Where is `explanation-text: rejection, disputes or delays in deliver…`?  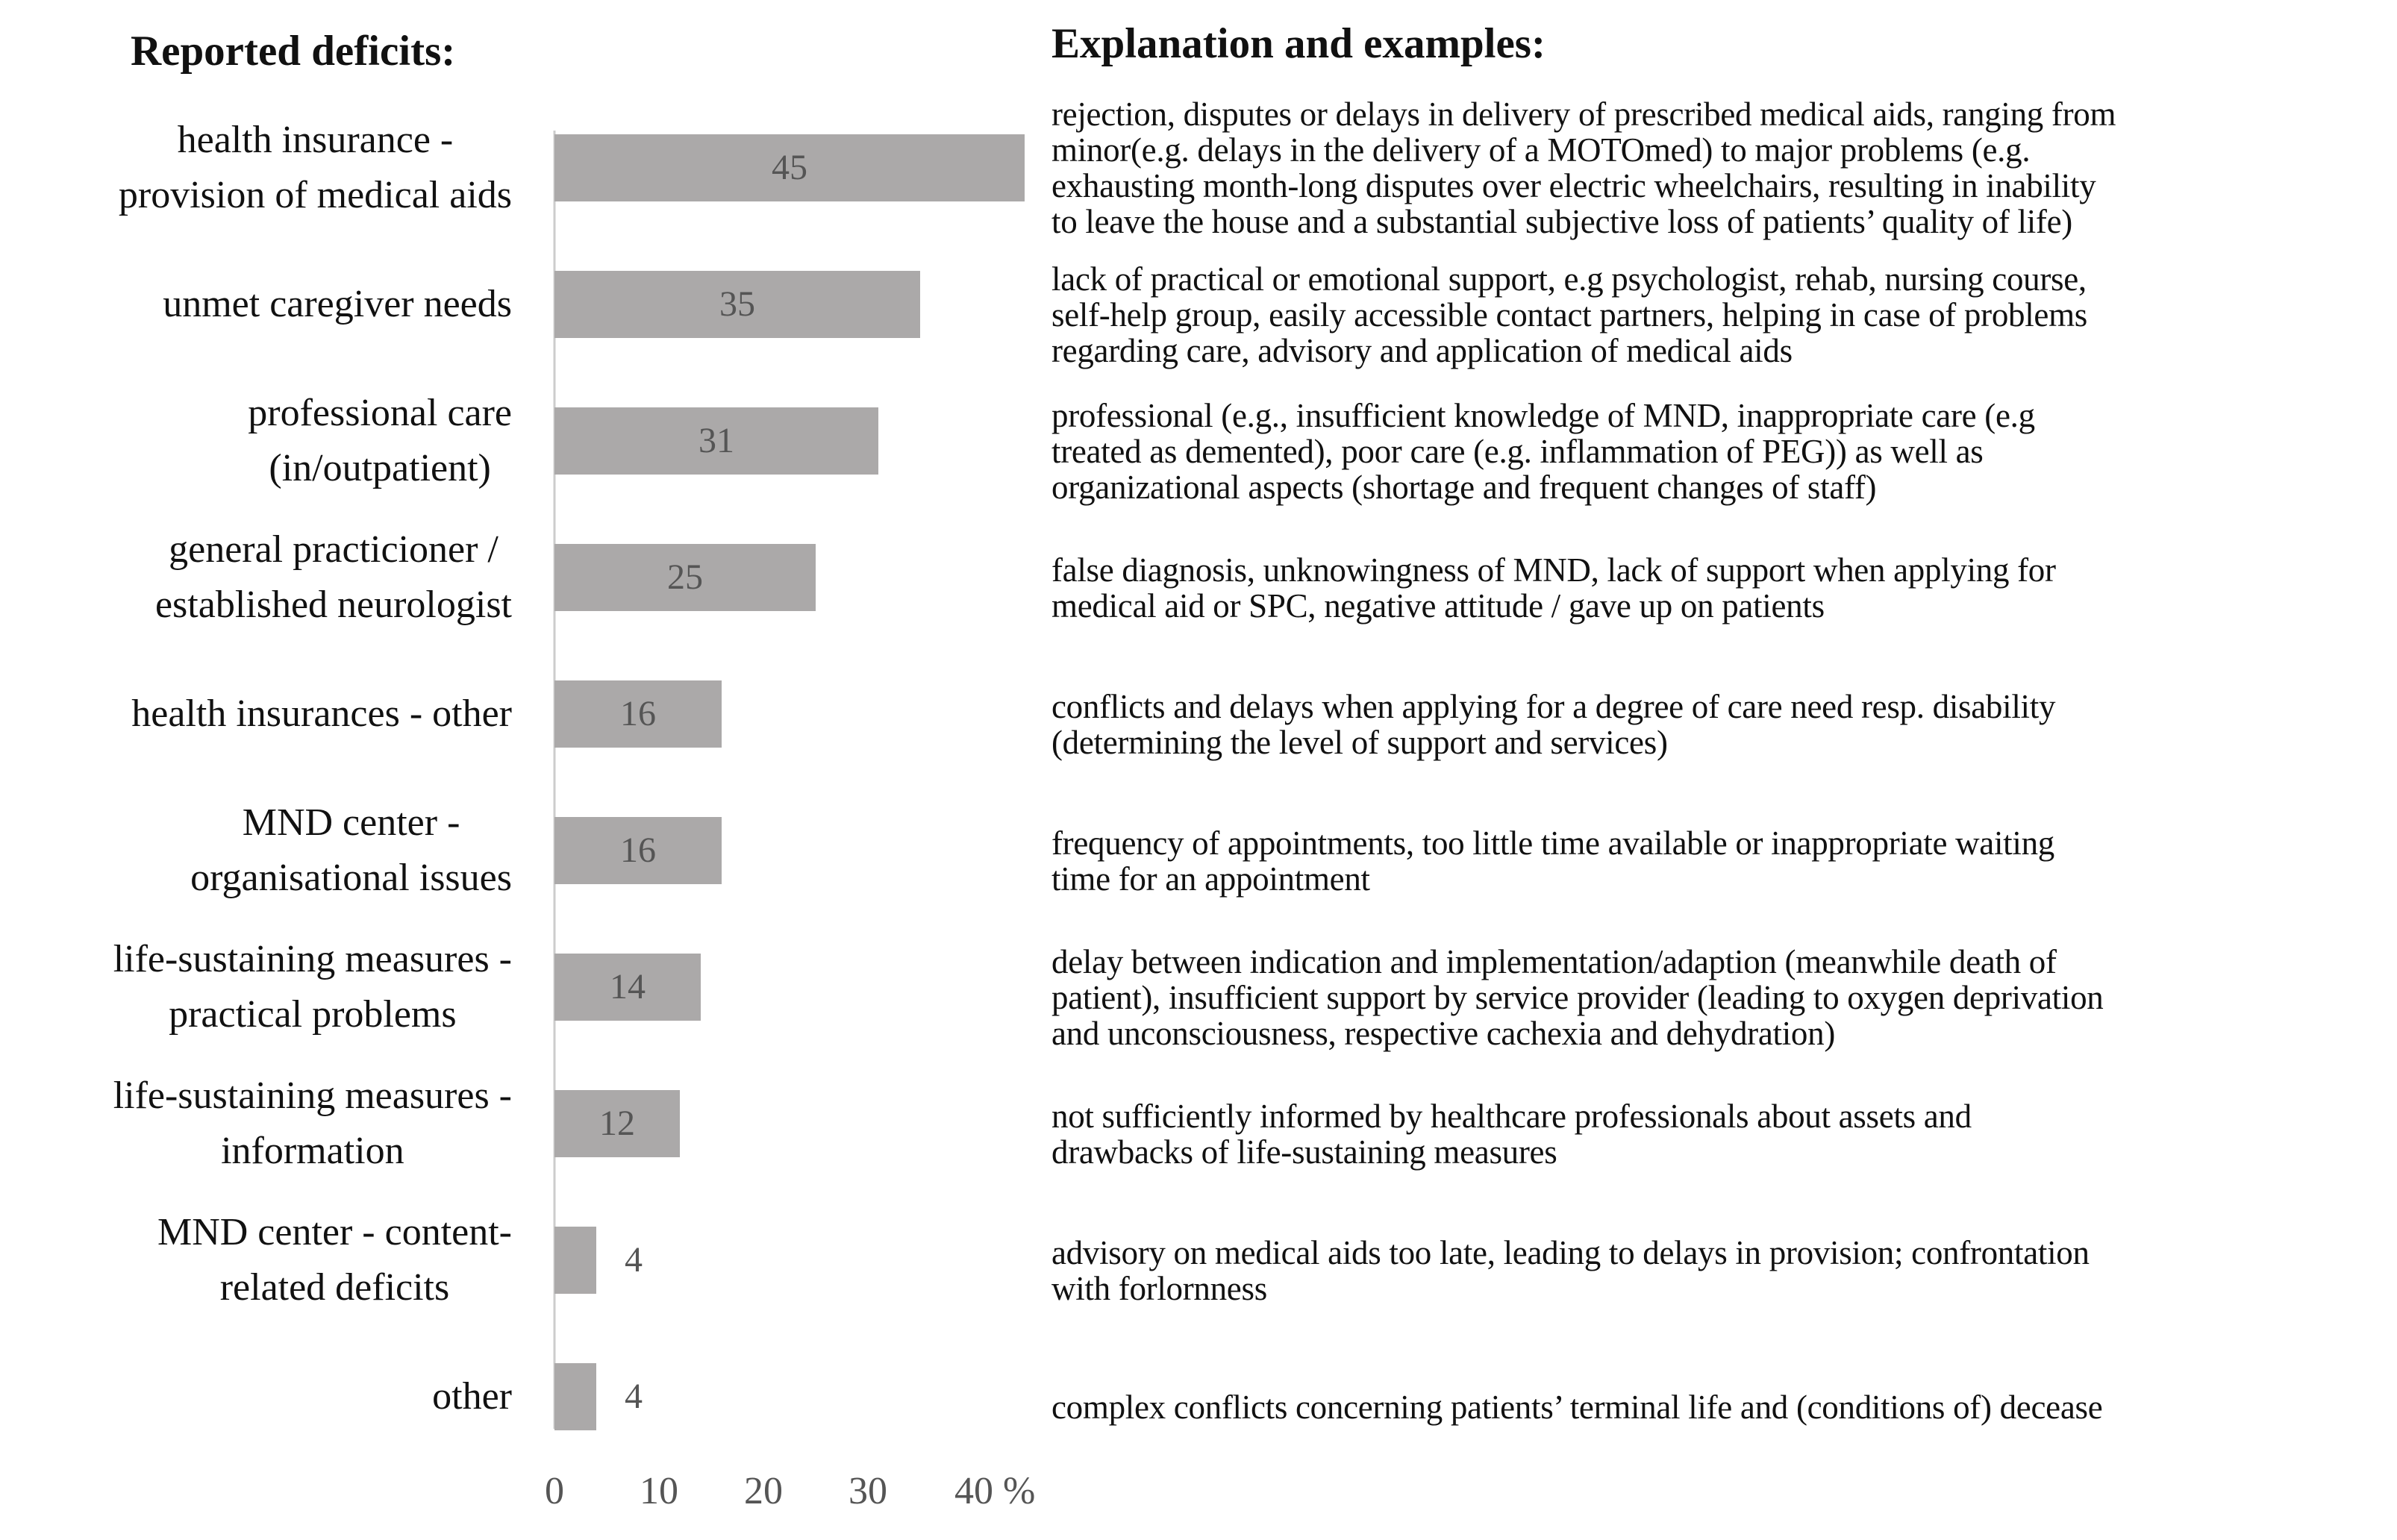
explanation-text: rejection, disputes or delays in deliver… is located at coordinates (1584, 168).